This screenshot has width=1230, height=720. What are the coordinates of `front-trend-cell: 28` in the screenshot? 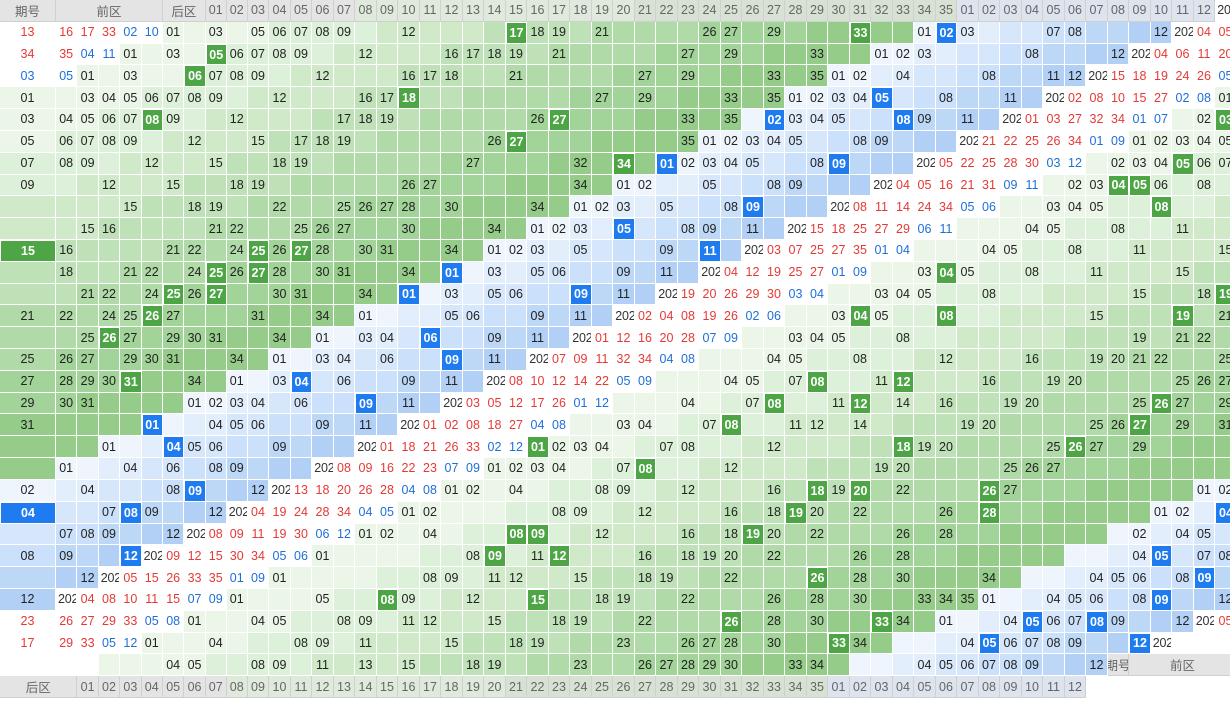 It's located at (409, 207).